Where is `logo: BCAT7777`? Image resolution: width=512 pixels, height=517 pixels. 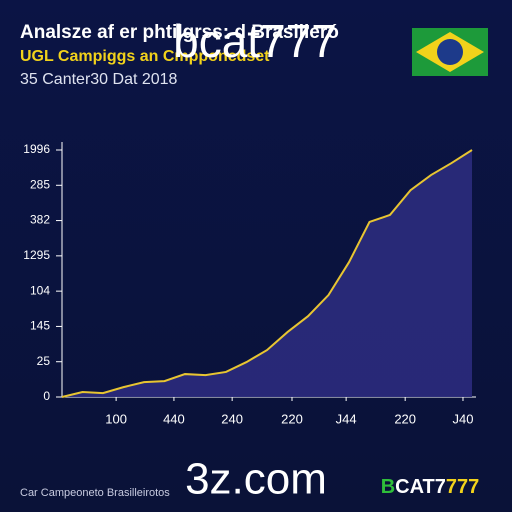 logo: BCAT7777 is located at coordinates (430, 487).